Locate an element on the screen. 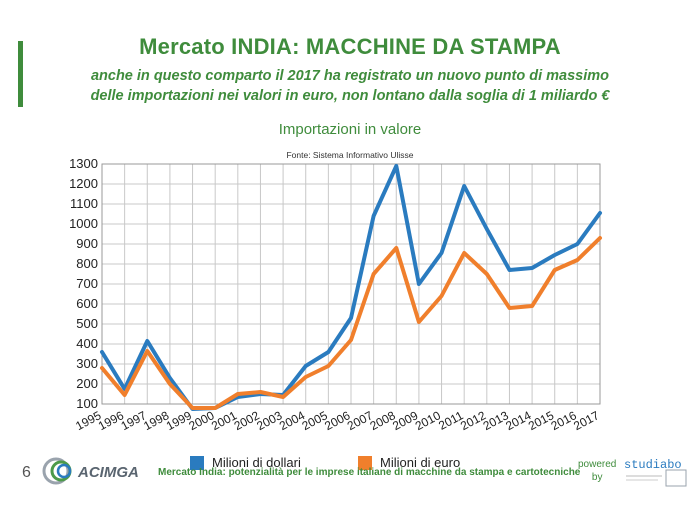 The image size is (700, 525). legend-label-euro: Milioni di euro is located at coordinates (420, 462).